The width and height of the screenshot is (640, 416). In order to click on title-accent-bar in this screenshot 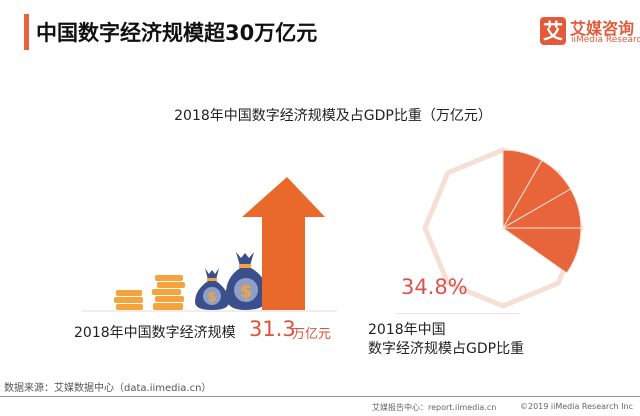, I will do `click(26, 32)`.